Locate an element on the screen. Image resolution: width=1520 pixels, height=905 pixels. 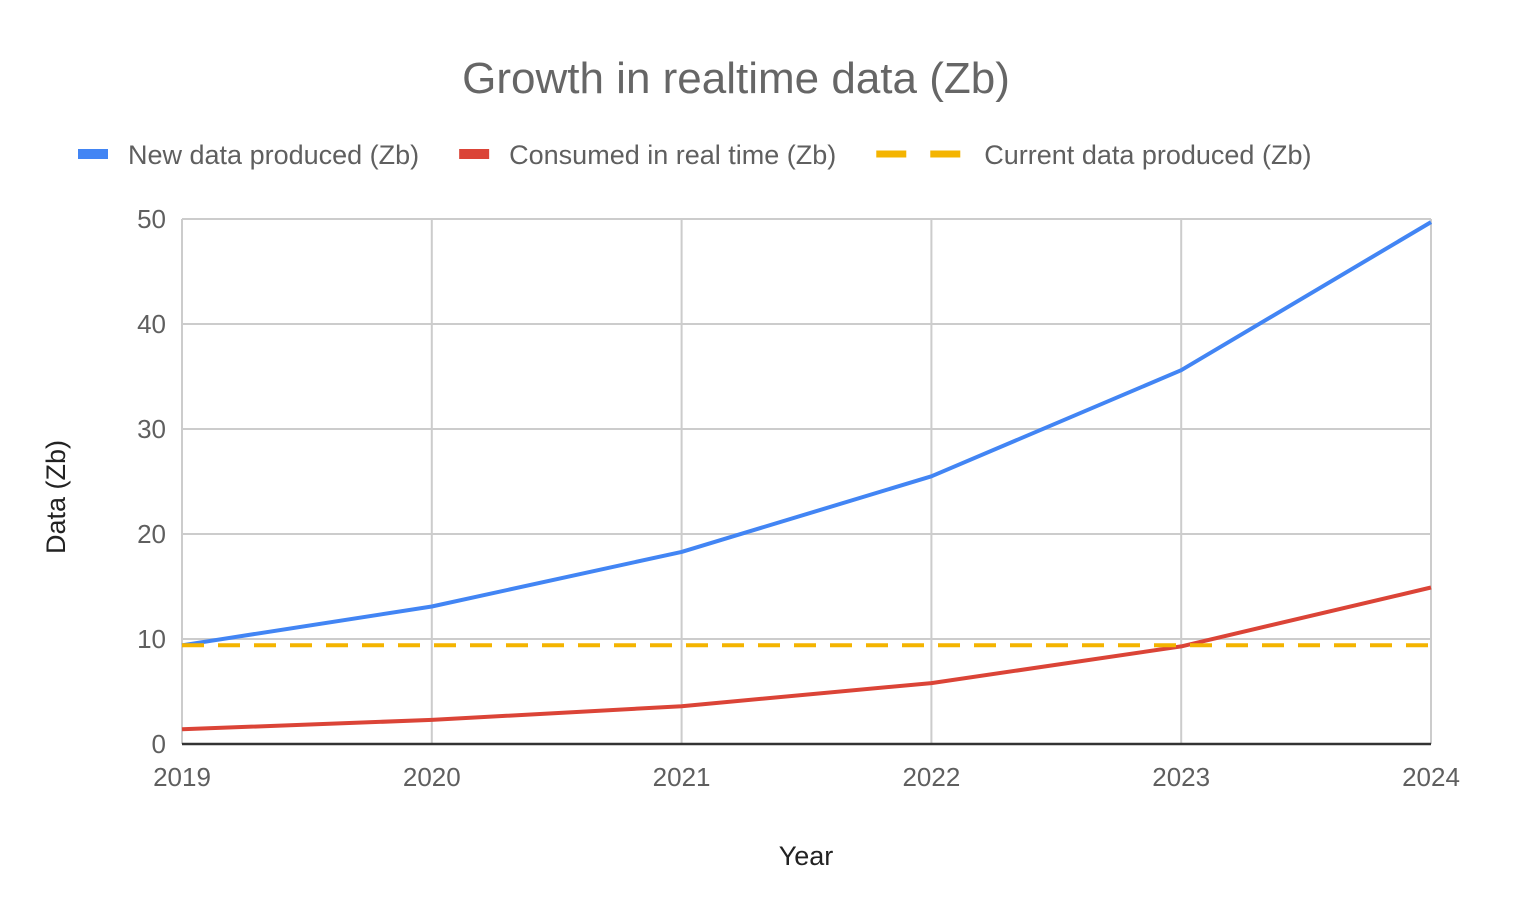
x-axis-tick-labels: 2019 2020 2021 2022 2023 2024 is located at coordinates (806, 777).